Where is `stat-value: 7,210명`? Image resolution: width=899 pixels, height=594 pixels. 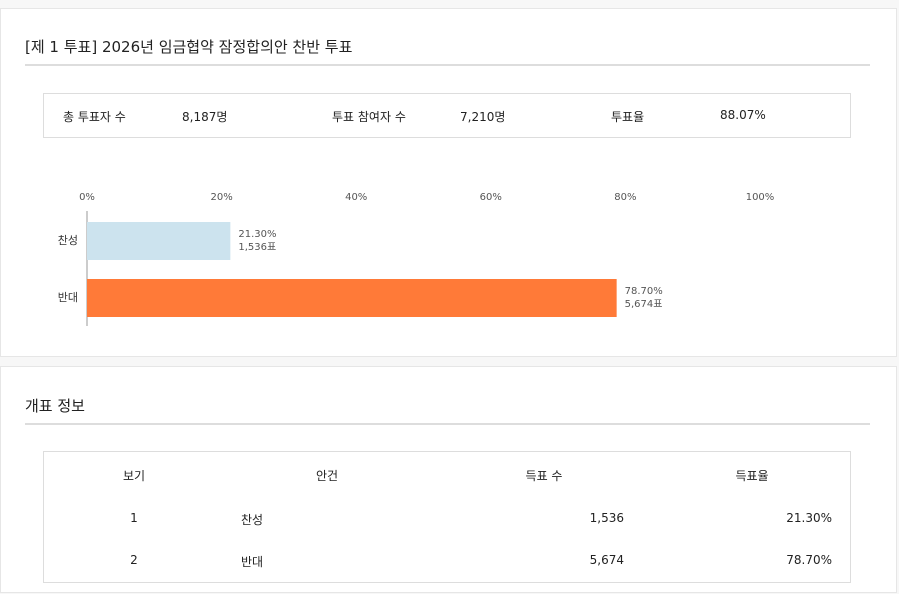
stat-value: 7,210명 is located at coordinates (483, 117).